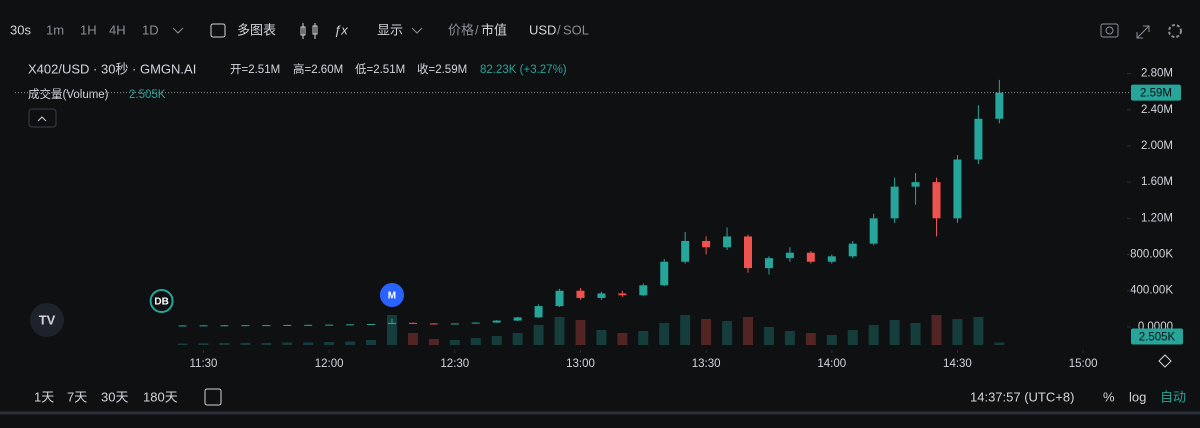 This screenshot has height=428, width=1200. I want to click on x-tick-label: 11:30, so click(204, 364).